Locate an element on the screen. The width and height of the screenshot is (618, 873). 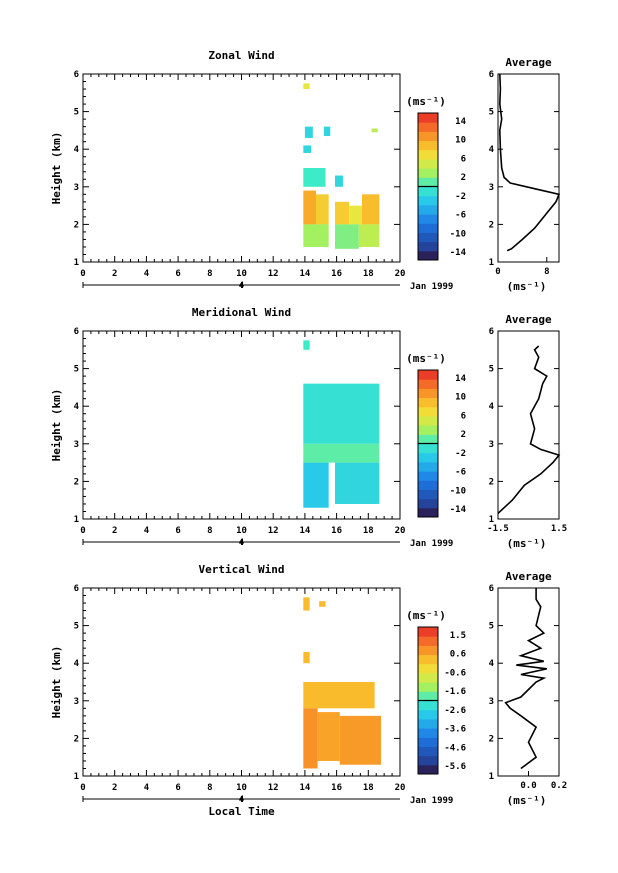
panel-title: Zonal Wind is located at coordinates (241, 55).